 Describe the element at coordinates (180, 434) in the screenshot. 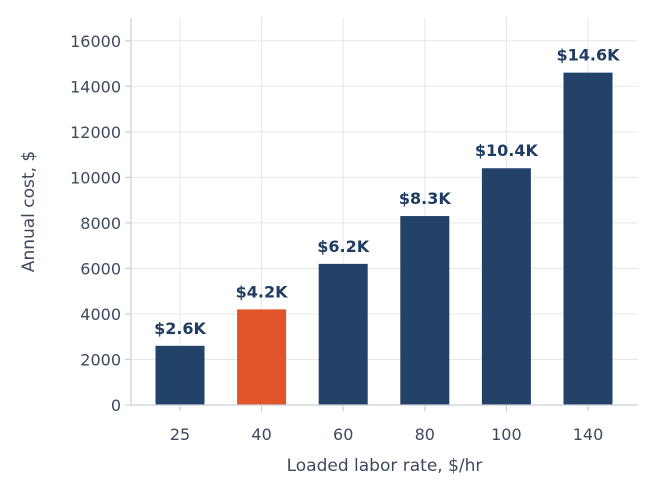

I see `x-tick-label: 25` at that location.